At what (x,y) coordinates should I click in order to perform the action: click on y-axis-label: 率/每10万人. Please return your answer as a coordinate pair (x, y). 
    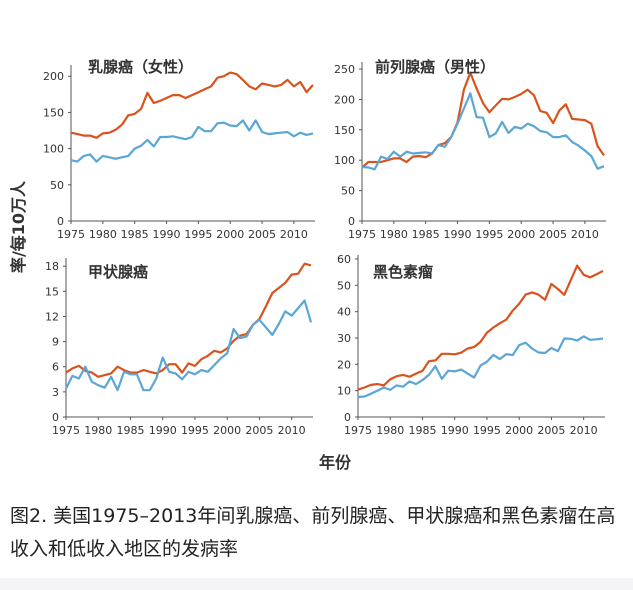
    Looking at the image, I should click on (18, 226).